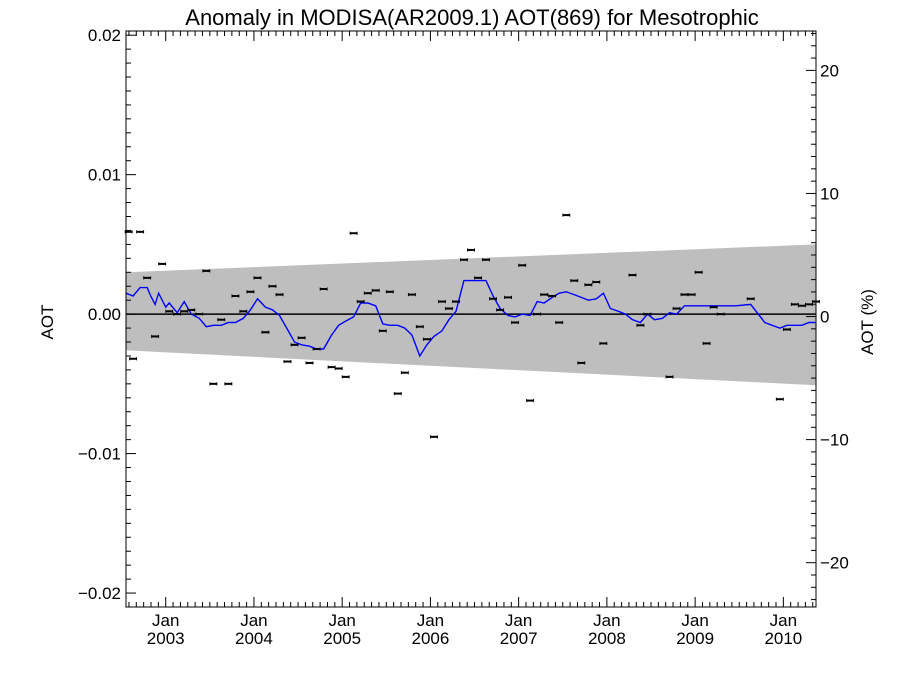  I want to click on trend-line, so click(470, 318).